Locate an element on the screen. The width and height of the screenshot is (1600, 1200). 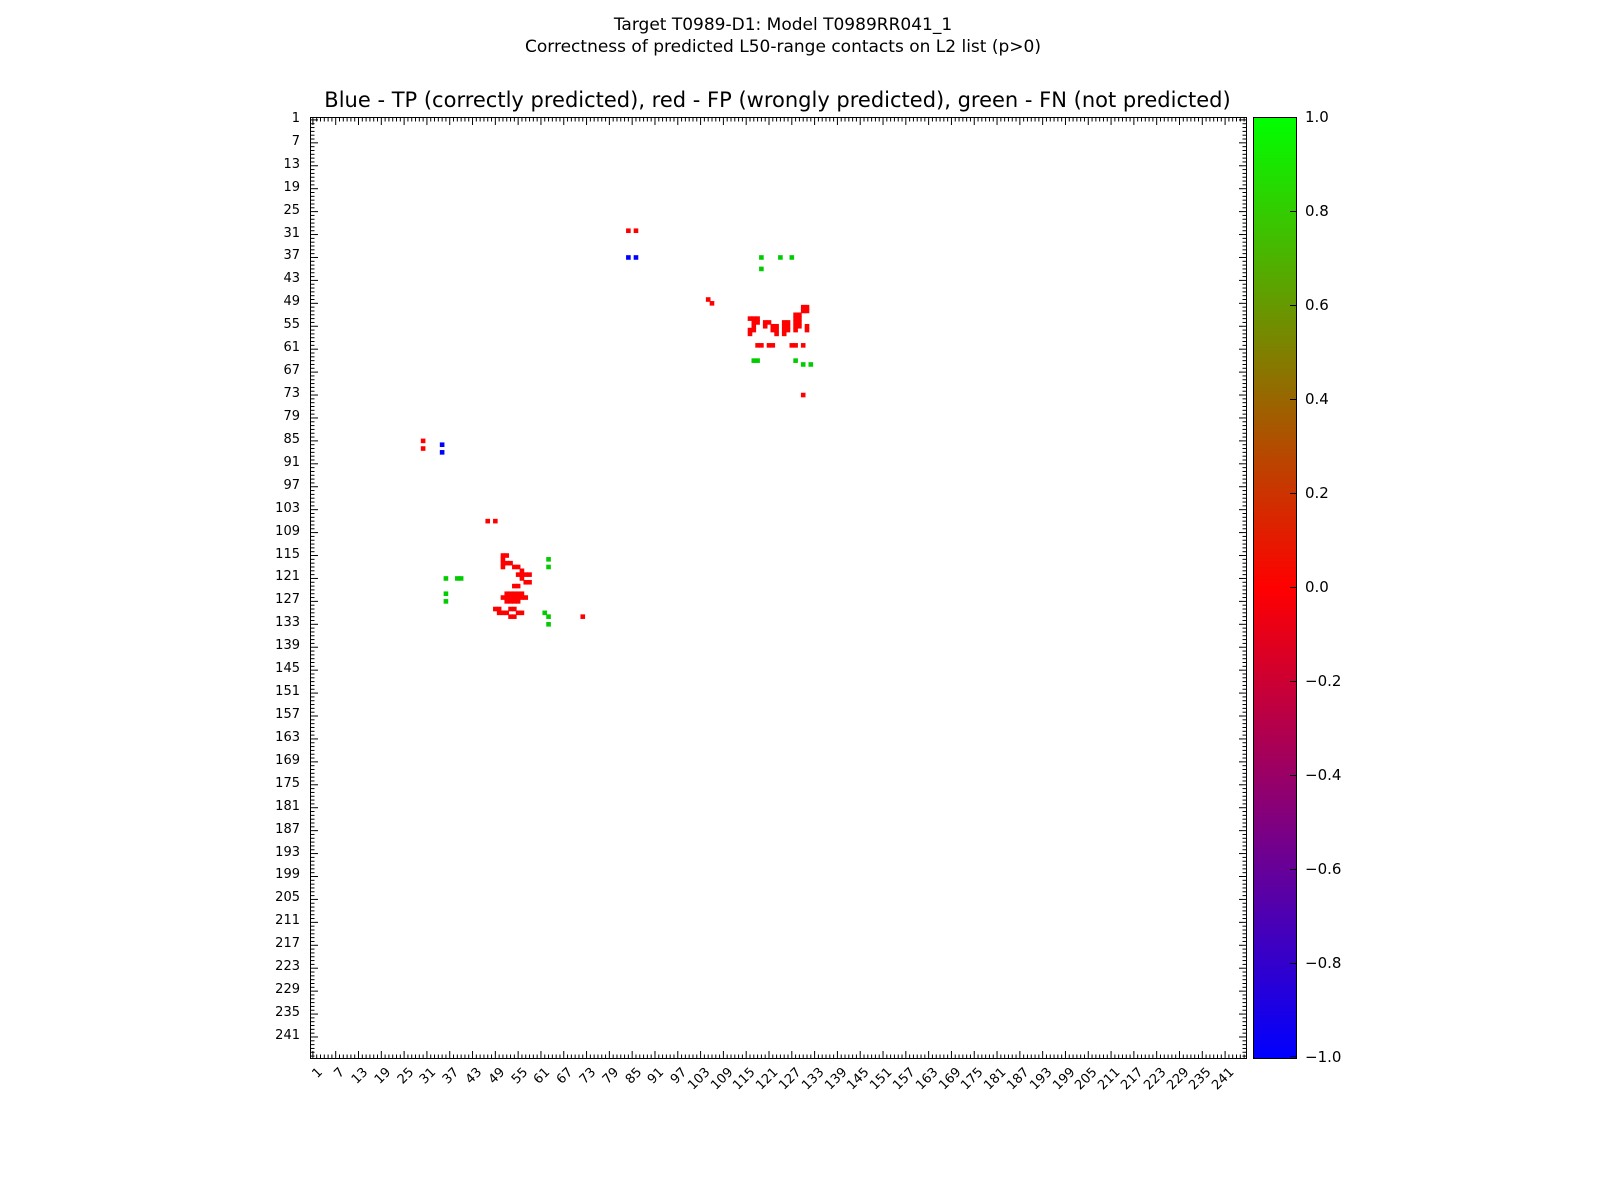
colorbar-tick-label: 0.8 is located at coordinates (1317, 211).